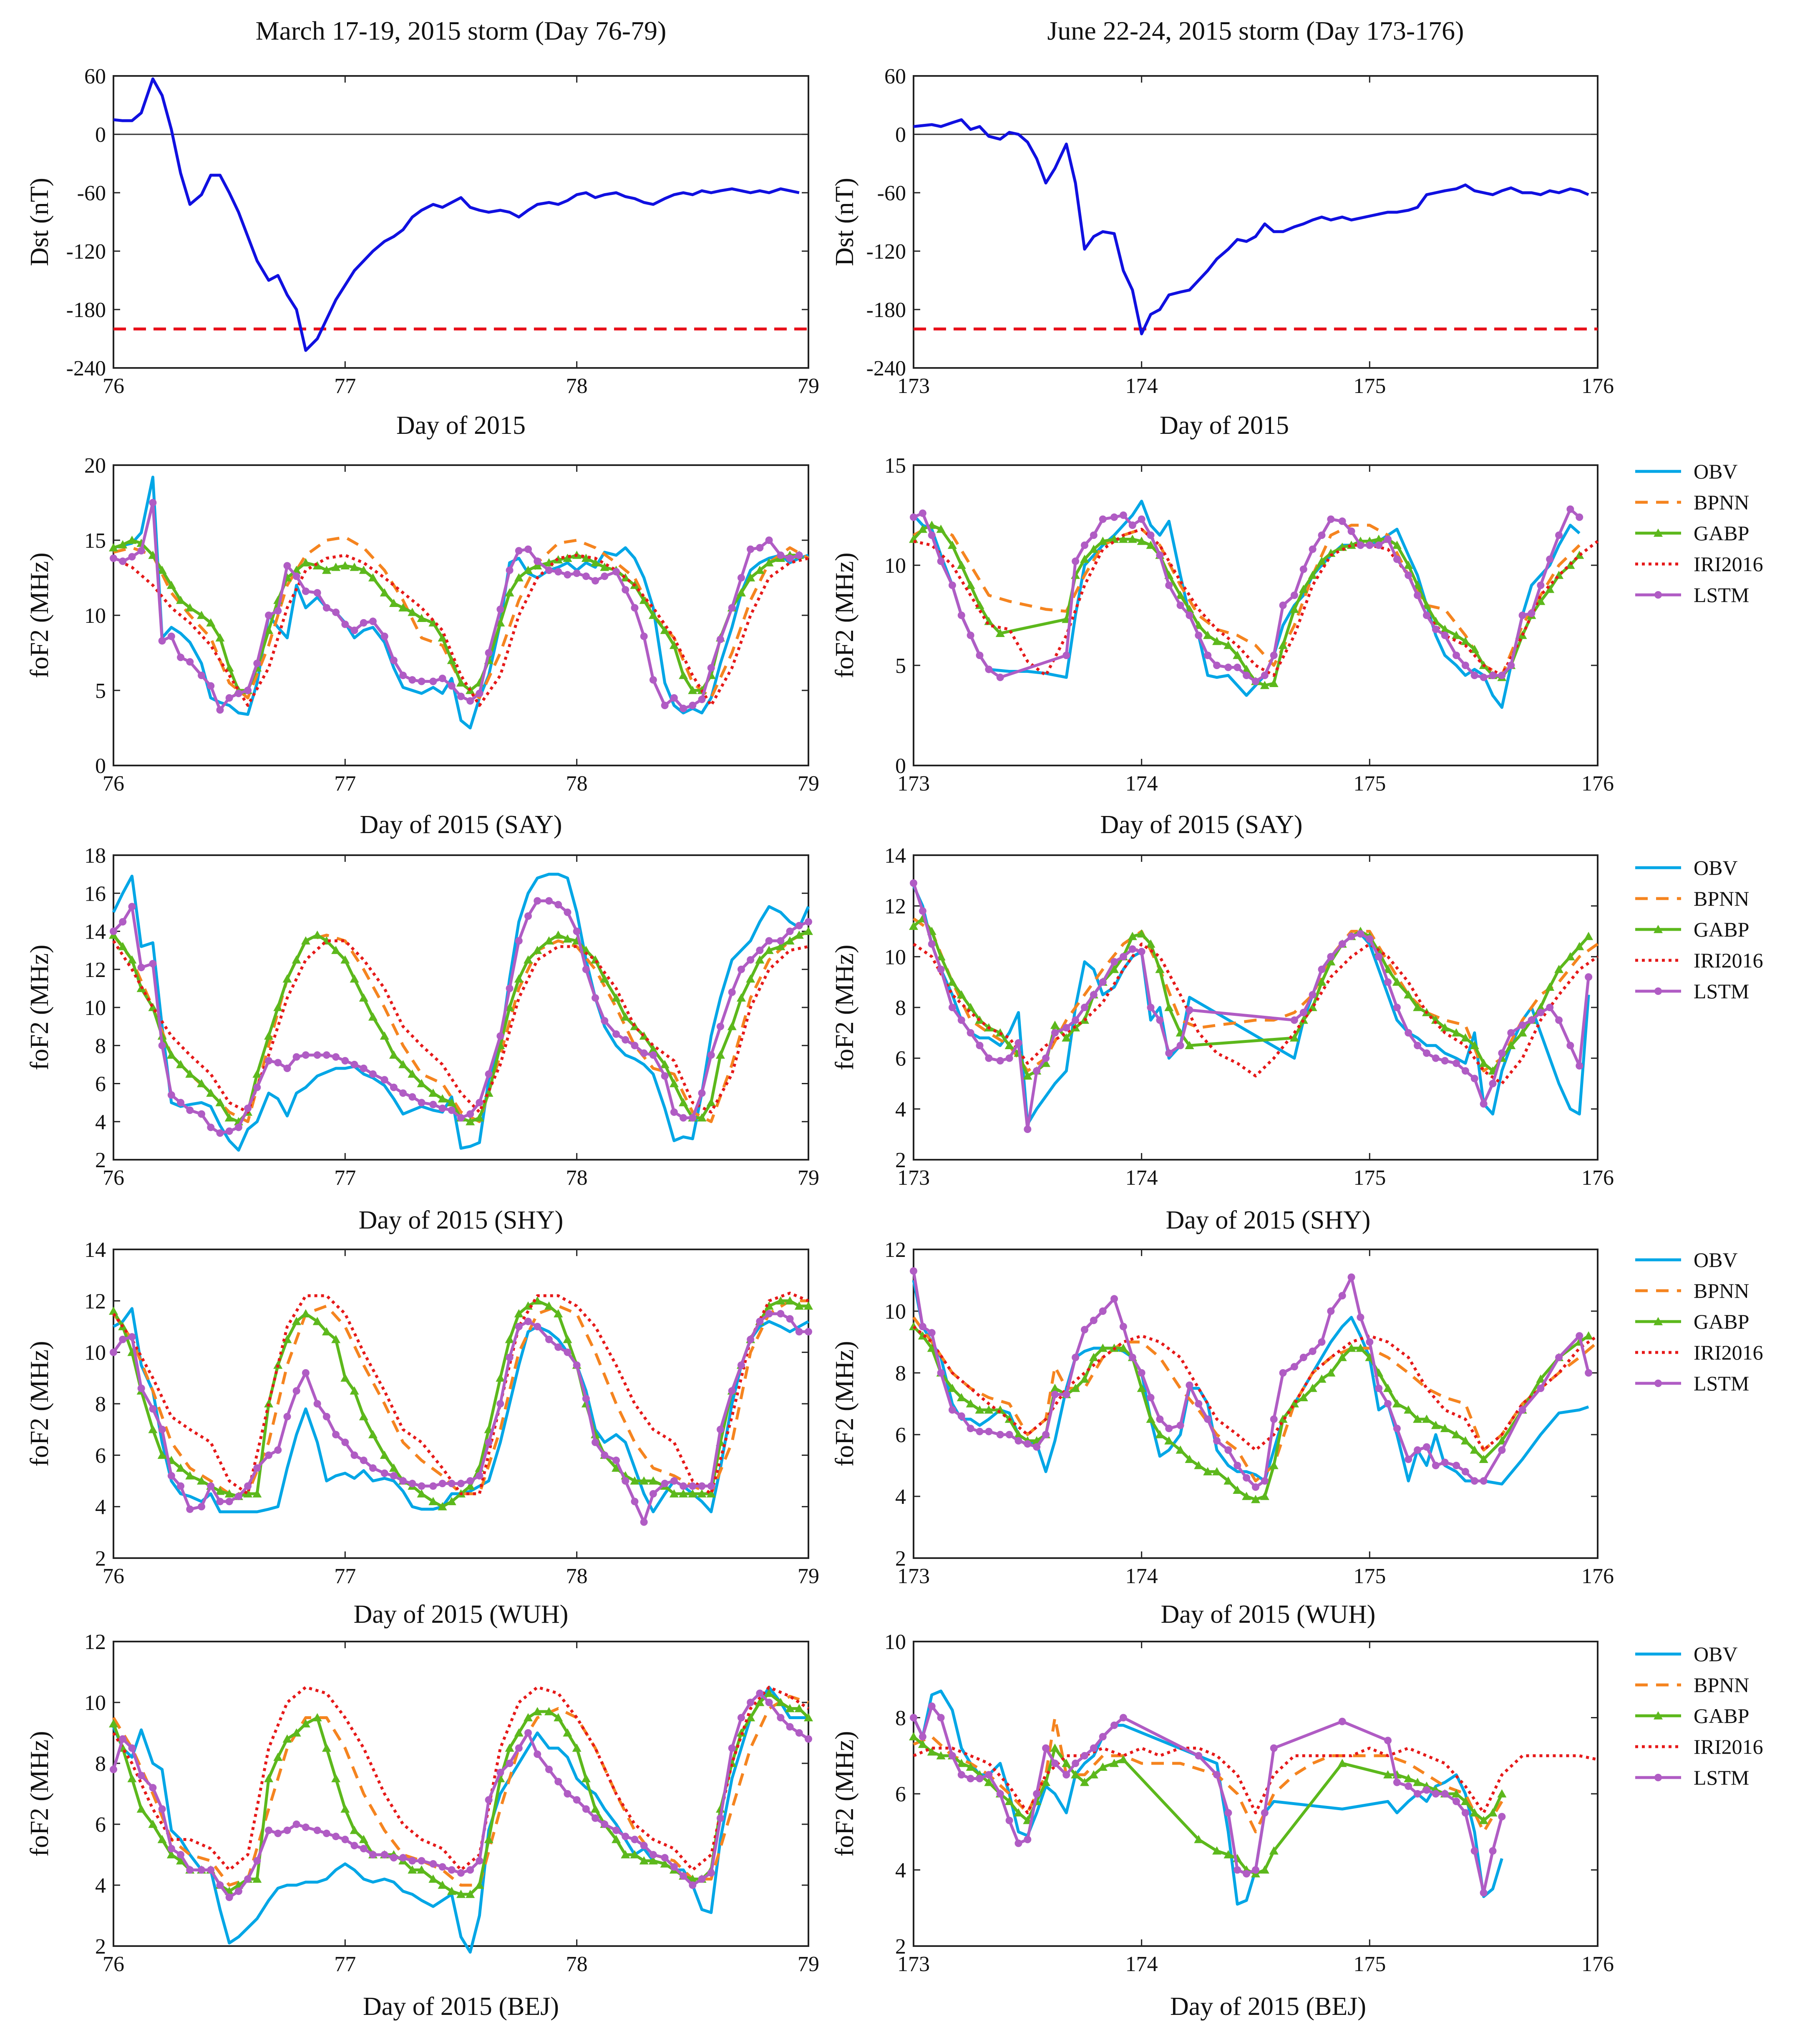  What do you see at coordinates (845, 222) in the screenshot?
I see `y-axis-label: Dst (nT)` at bounding box center [845, 222].